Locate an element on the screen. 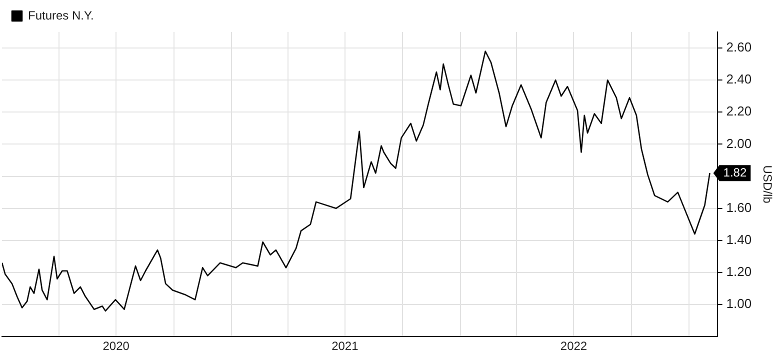  y-tick-label: 2.40 is located at coordinates (739, 79).